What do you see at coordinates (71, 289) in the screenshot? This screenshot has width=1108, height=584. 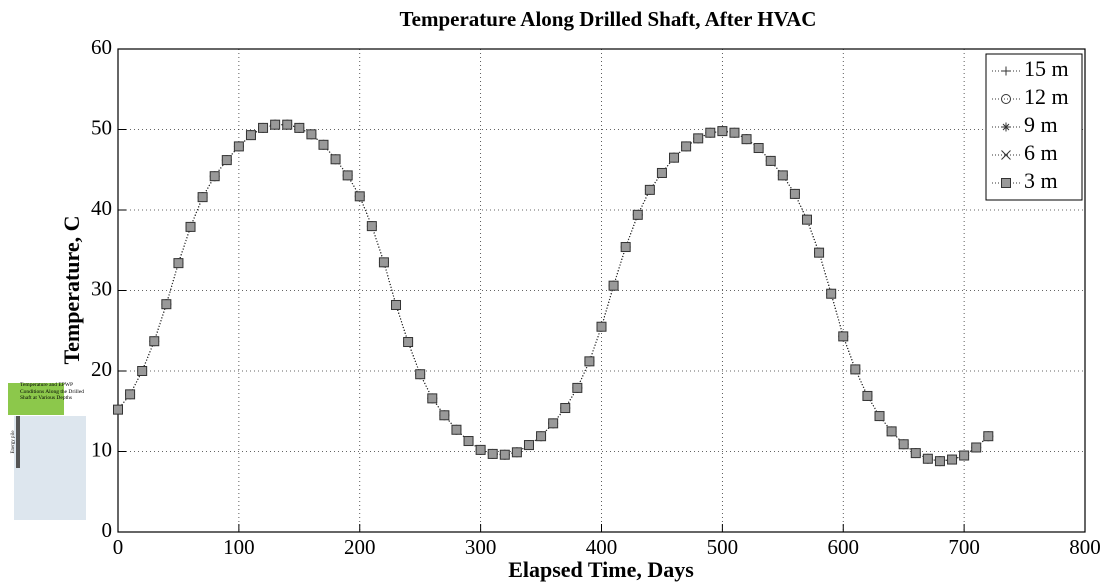 I see `y-axis-label: Temperature, C` at bounding box center [71, 289].